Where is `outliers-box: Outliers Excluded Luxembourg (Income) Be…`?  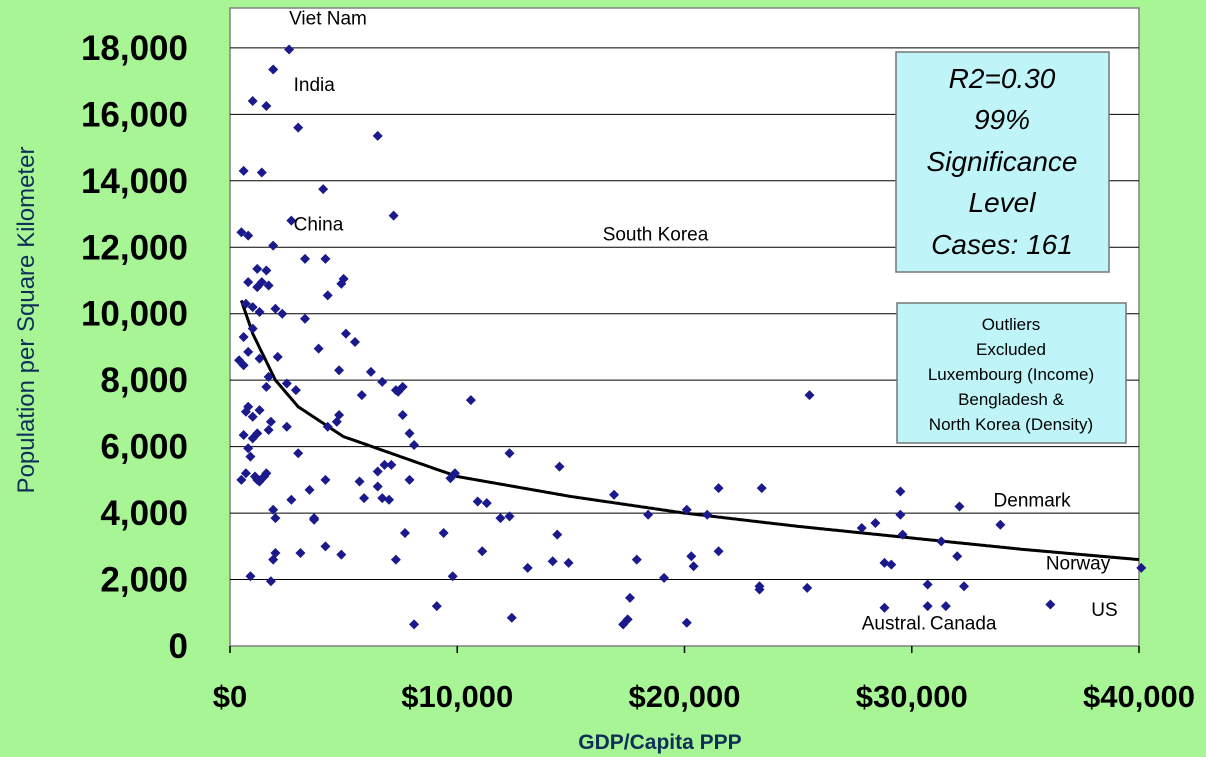 outliers-box: Outliers Excluded Luxembourg (Income) Be… is located at coordinates (1011, 373).